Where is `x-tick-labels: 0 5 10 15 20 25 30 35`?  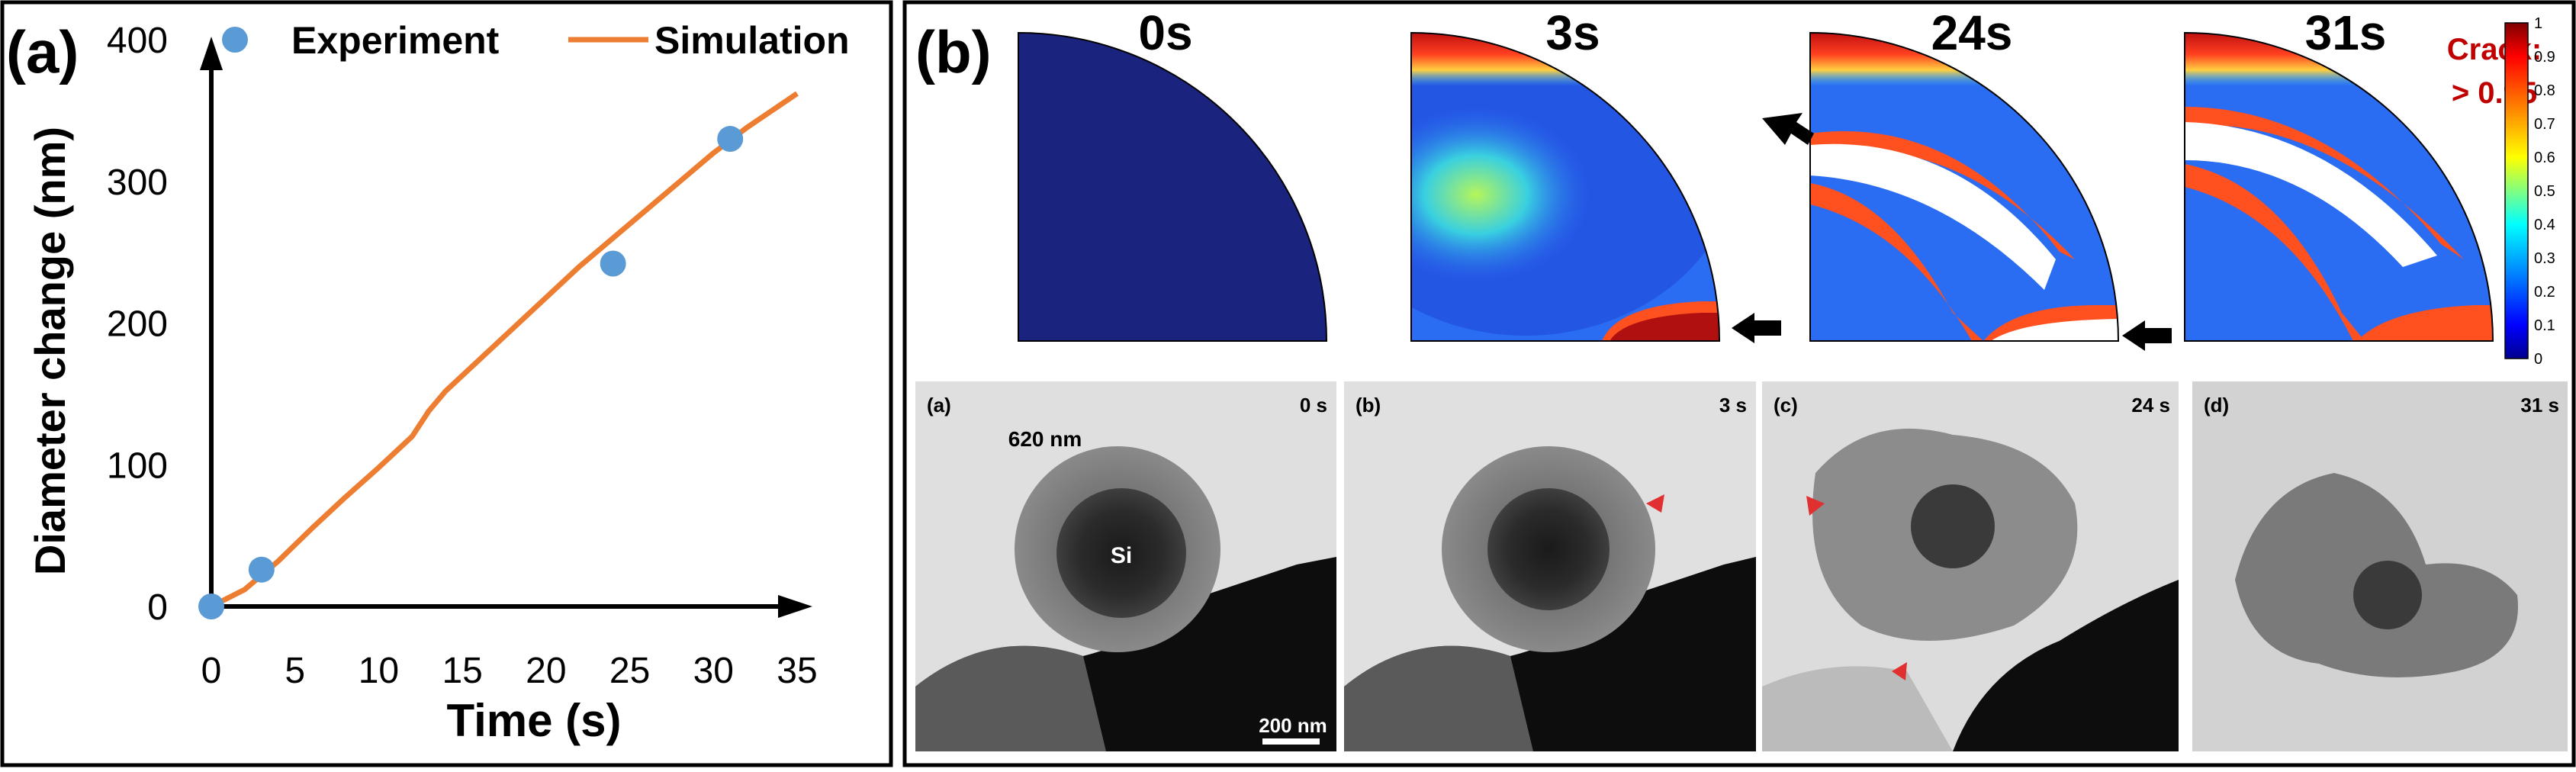 x-tick-labels: 0 5 10 15 20 25 30 35 is located at coordinates (510, 671).